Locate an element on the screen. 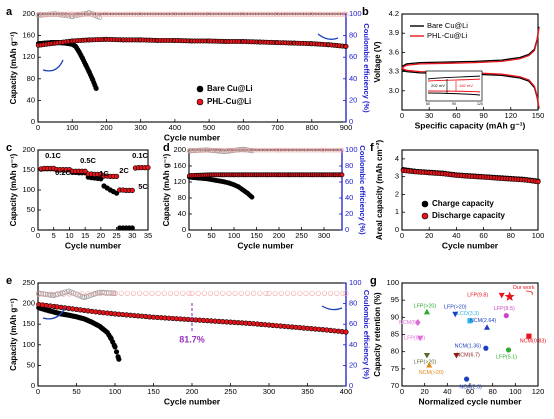  y-tick-label: 3.3 is located at coordinates (394, 71).